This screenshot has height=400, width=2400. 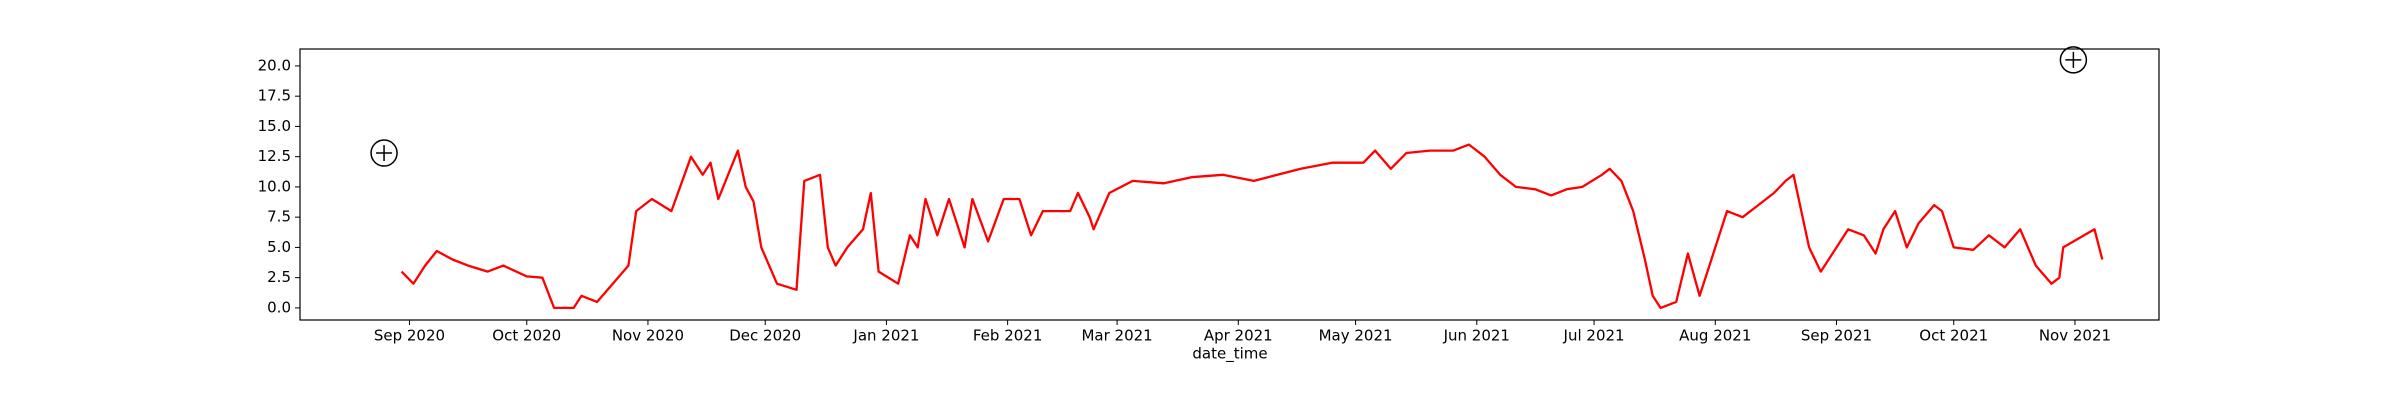 What do you see at coordinates (1238, 336) in the screenshot?
I see `x-tick-label: Apr 2021` at bounding box center [1238, 336].